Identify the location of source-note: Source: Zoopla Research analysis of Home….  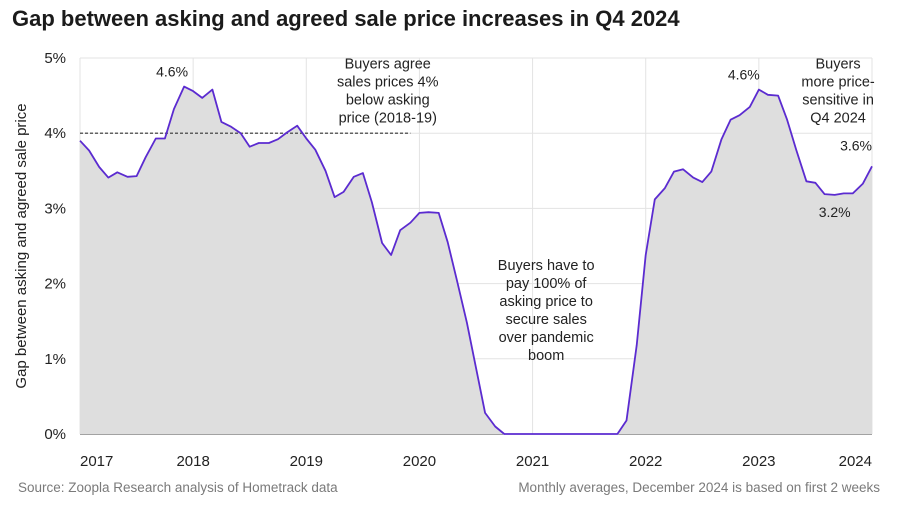
(178, 487).